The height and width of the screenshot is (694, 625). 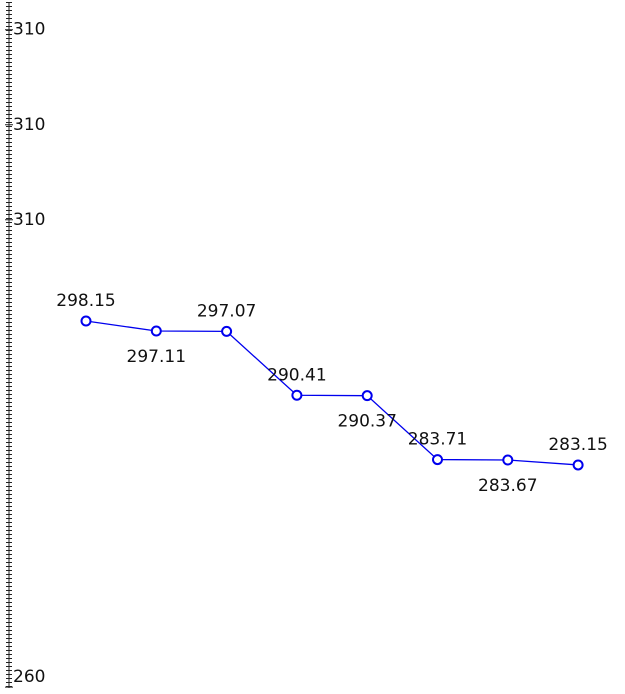 I want to click on value-label: 290.37, so click(x=366, y=422).